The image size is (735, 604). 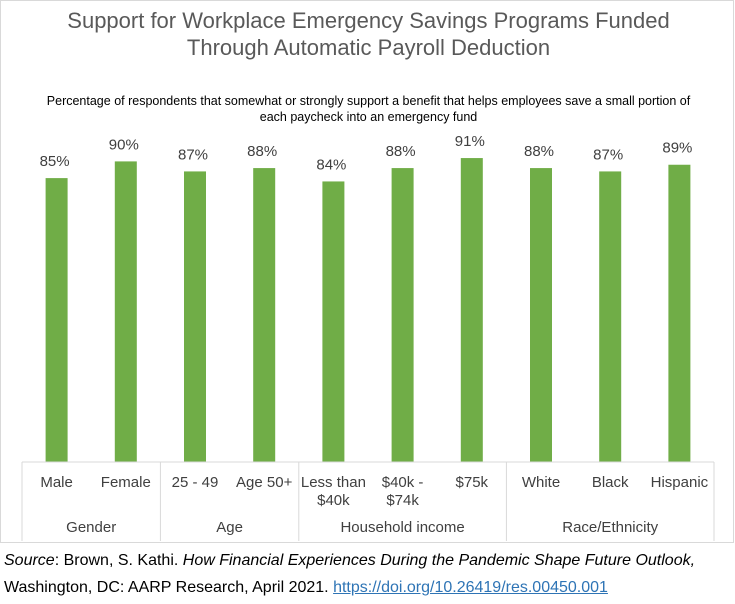 I want to click on tick-label-1: Female, so click(x=126, y=482).